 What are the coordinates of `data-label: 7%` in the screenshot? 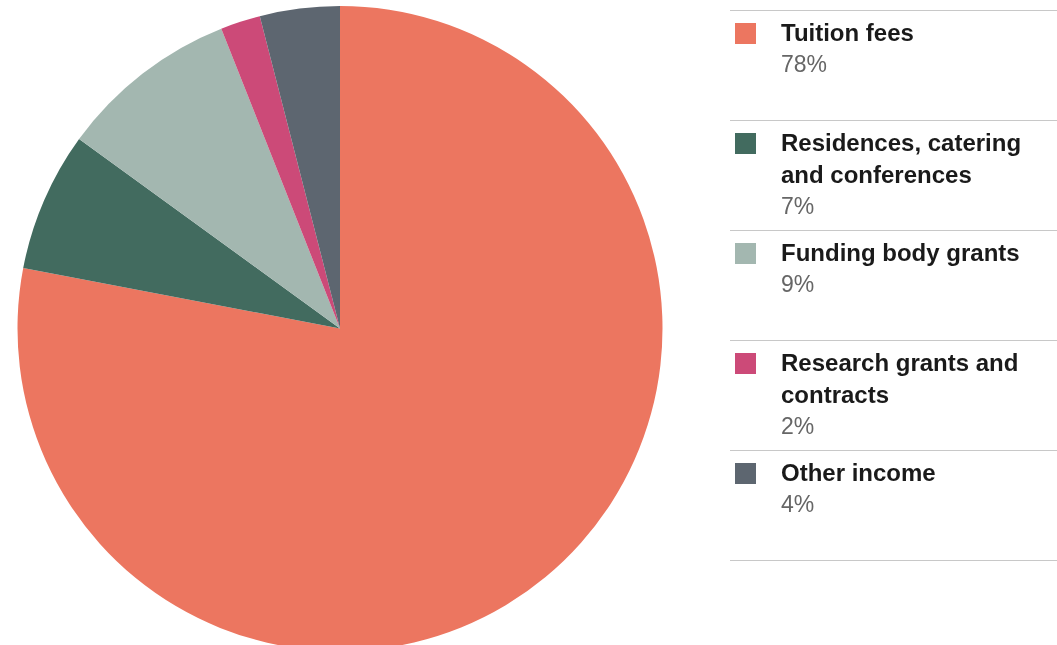 It's located at (798, 206).